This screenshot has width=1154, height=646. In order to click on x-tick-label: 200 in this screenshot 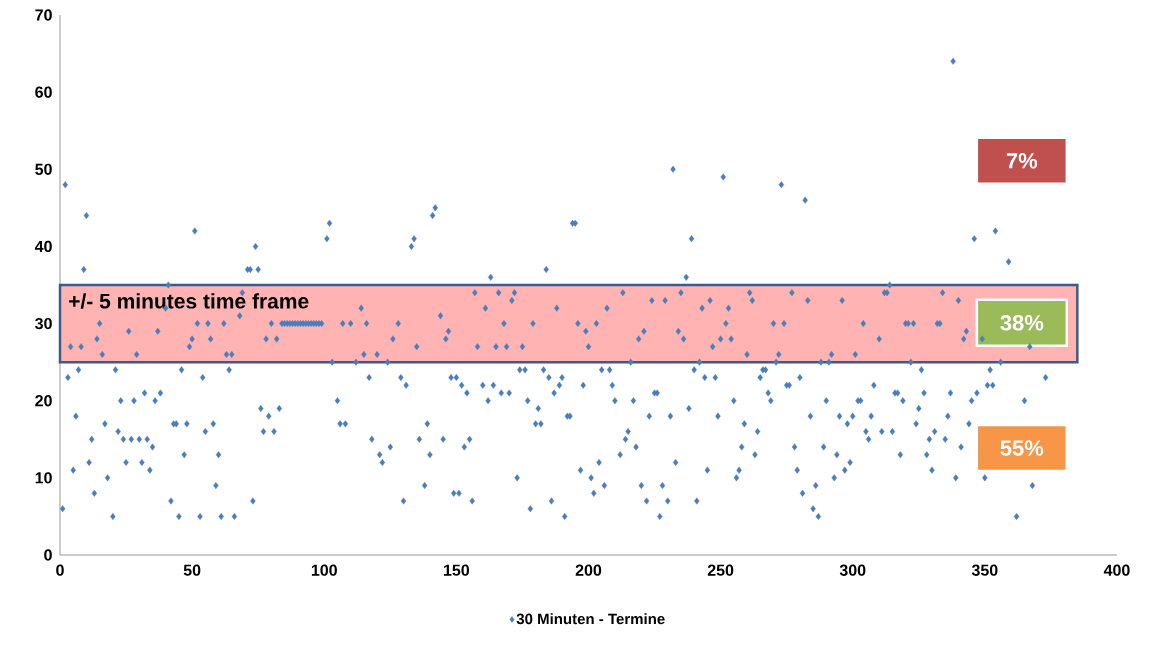, I will do `click(588, 570)`.